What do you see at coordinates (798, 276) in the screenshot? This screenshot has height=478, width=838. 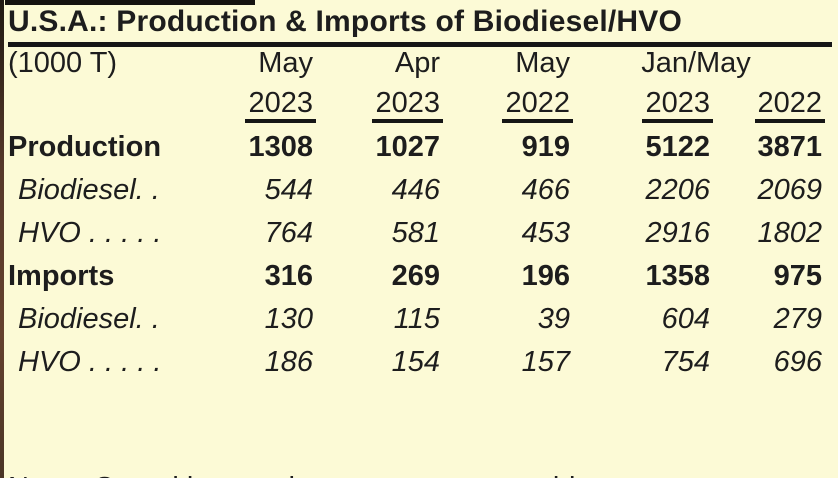 I see `cell-value: 975` at bounding box center [798, 276].